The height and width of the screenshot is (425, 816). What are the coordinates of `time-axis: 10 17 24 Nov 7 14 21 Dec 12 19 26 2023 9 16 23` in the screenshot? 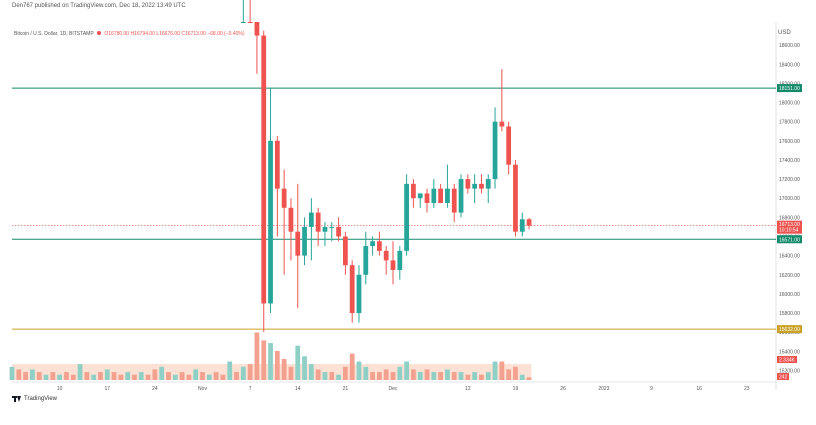 It's located at (403, 389).